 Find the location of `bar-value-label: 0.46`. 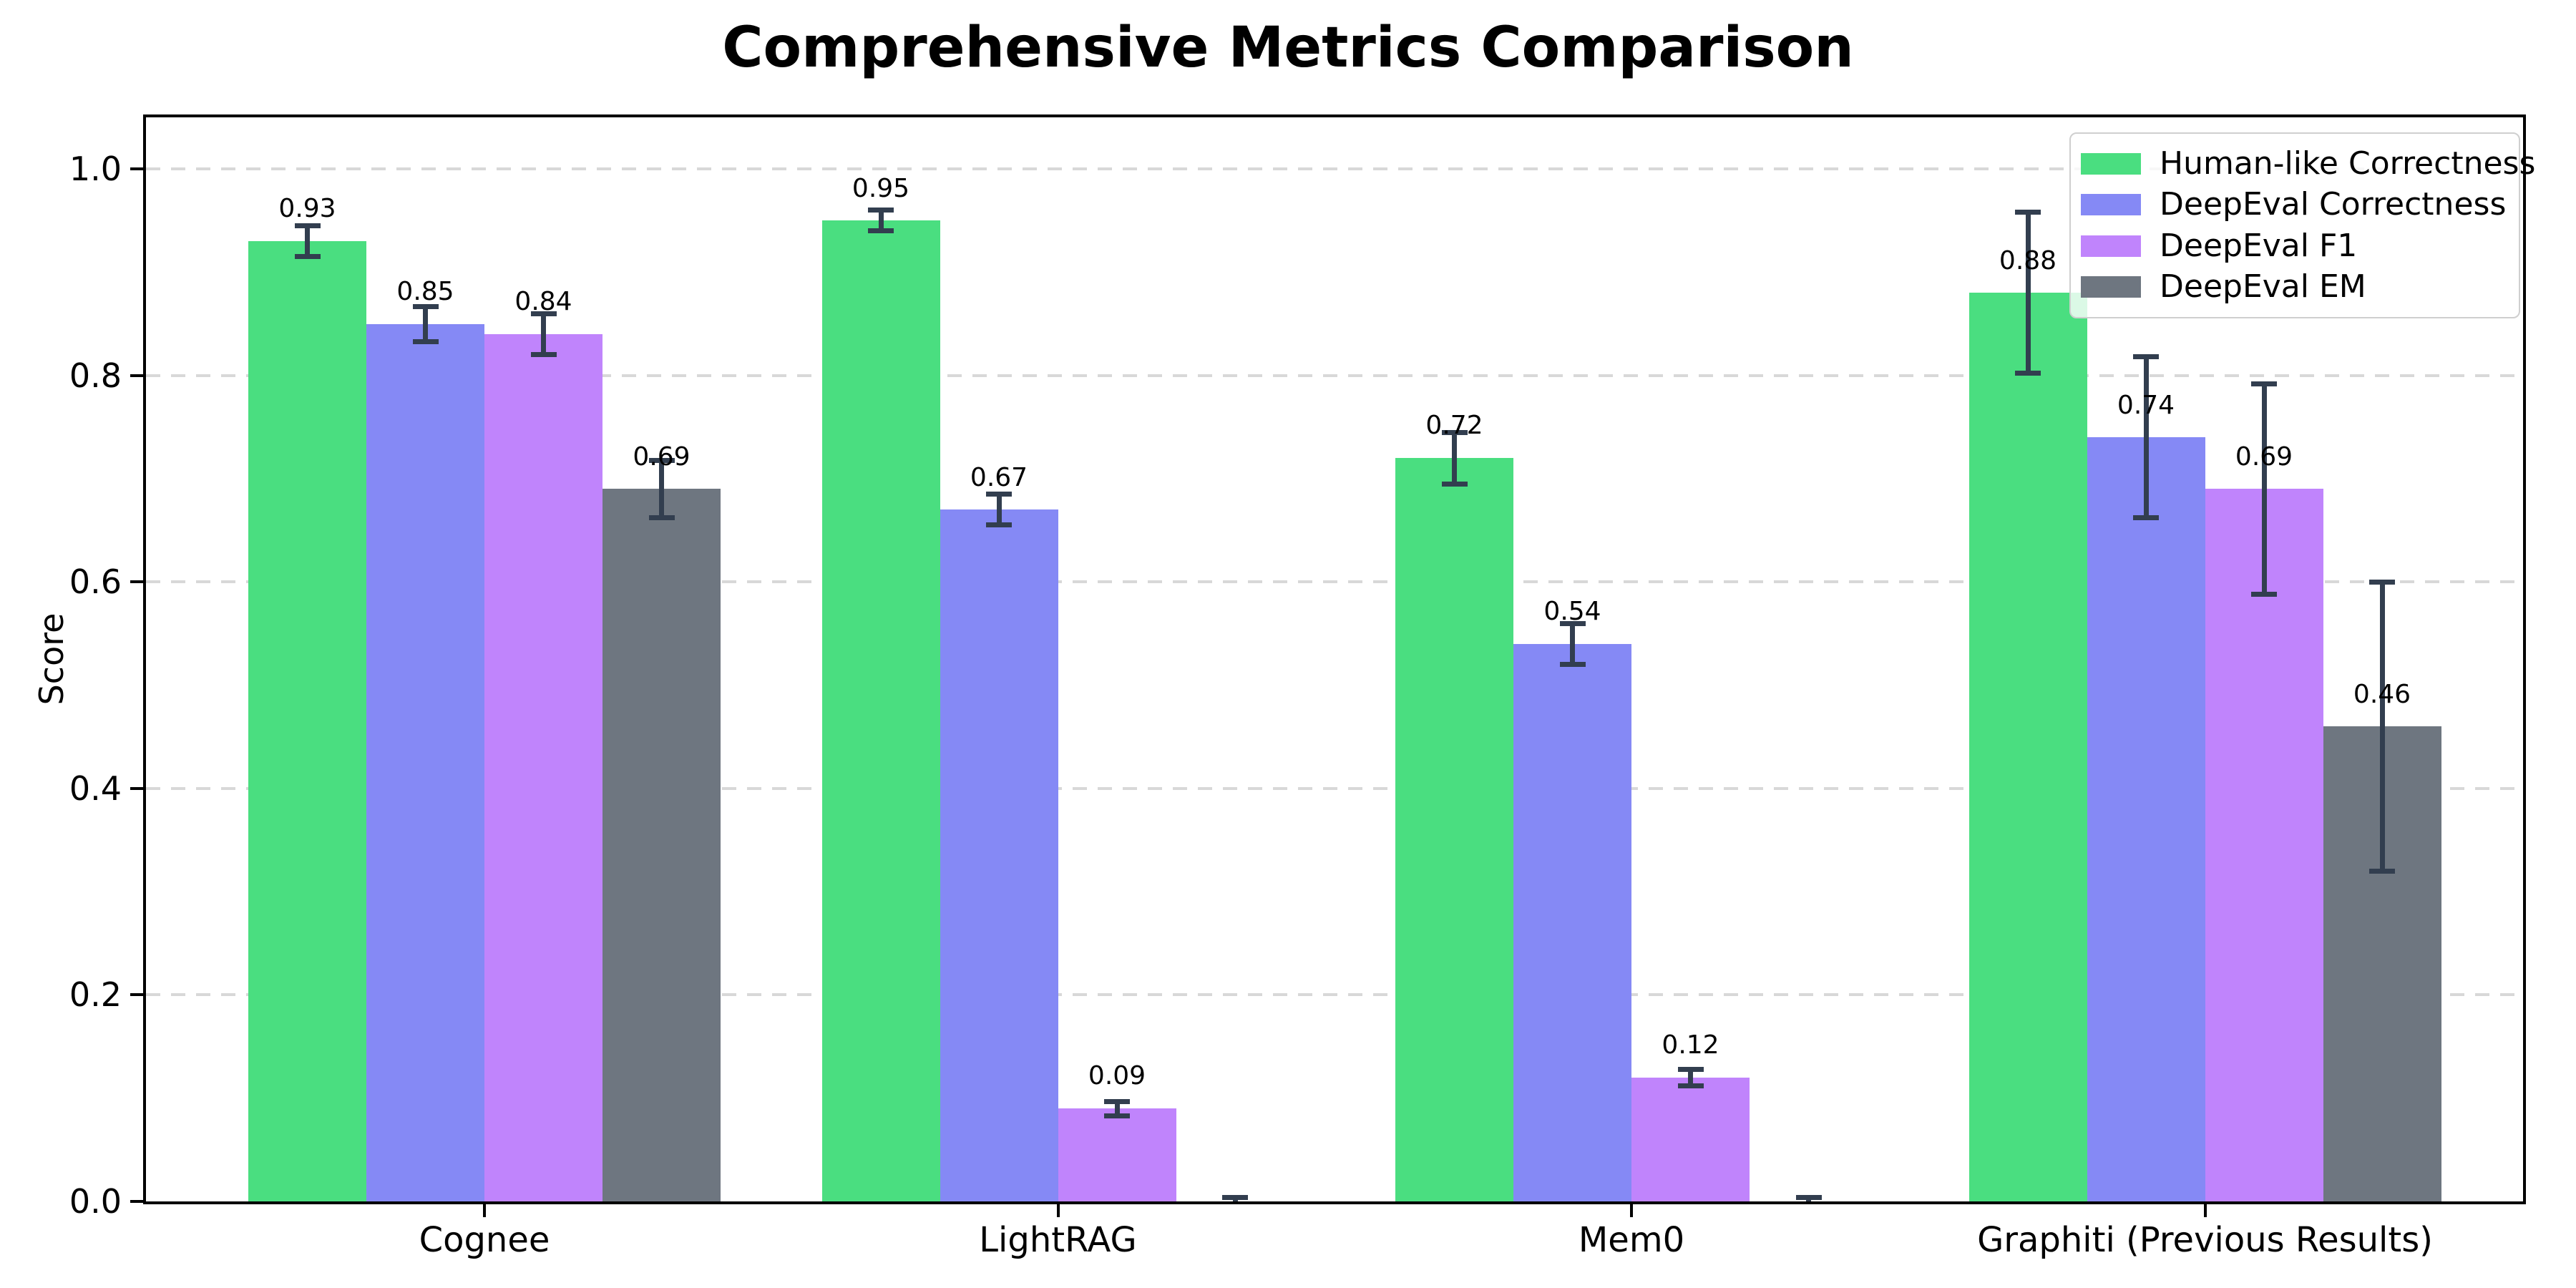

bar-value-label: 0.46 is located at coordinates (2382, 694).